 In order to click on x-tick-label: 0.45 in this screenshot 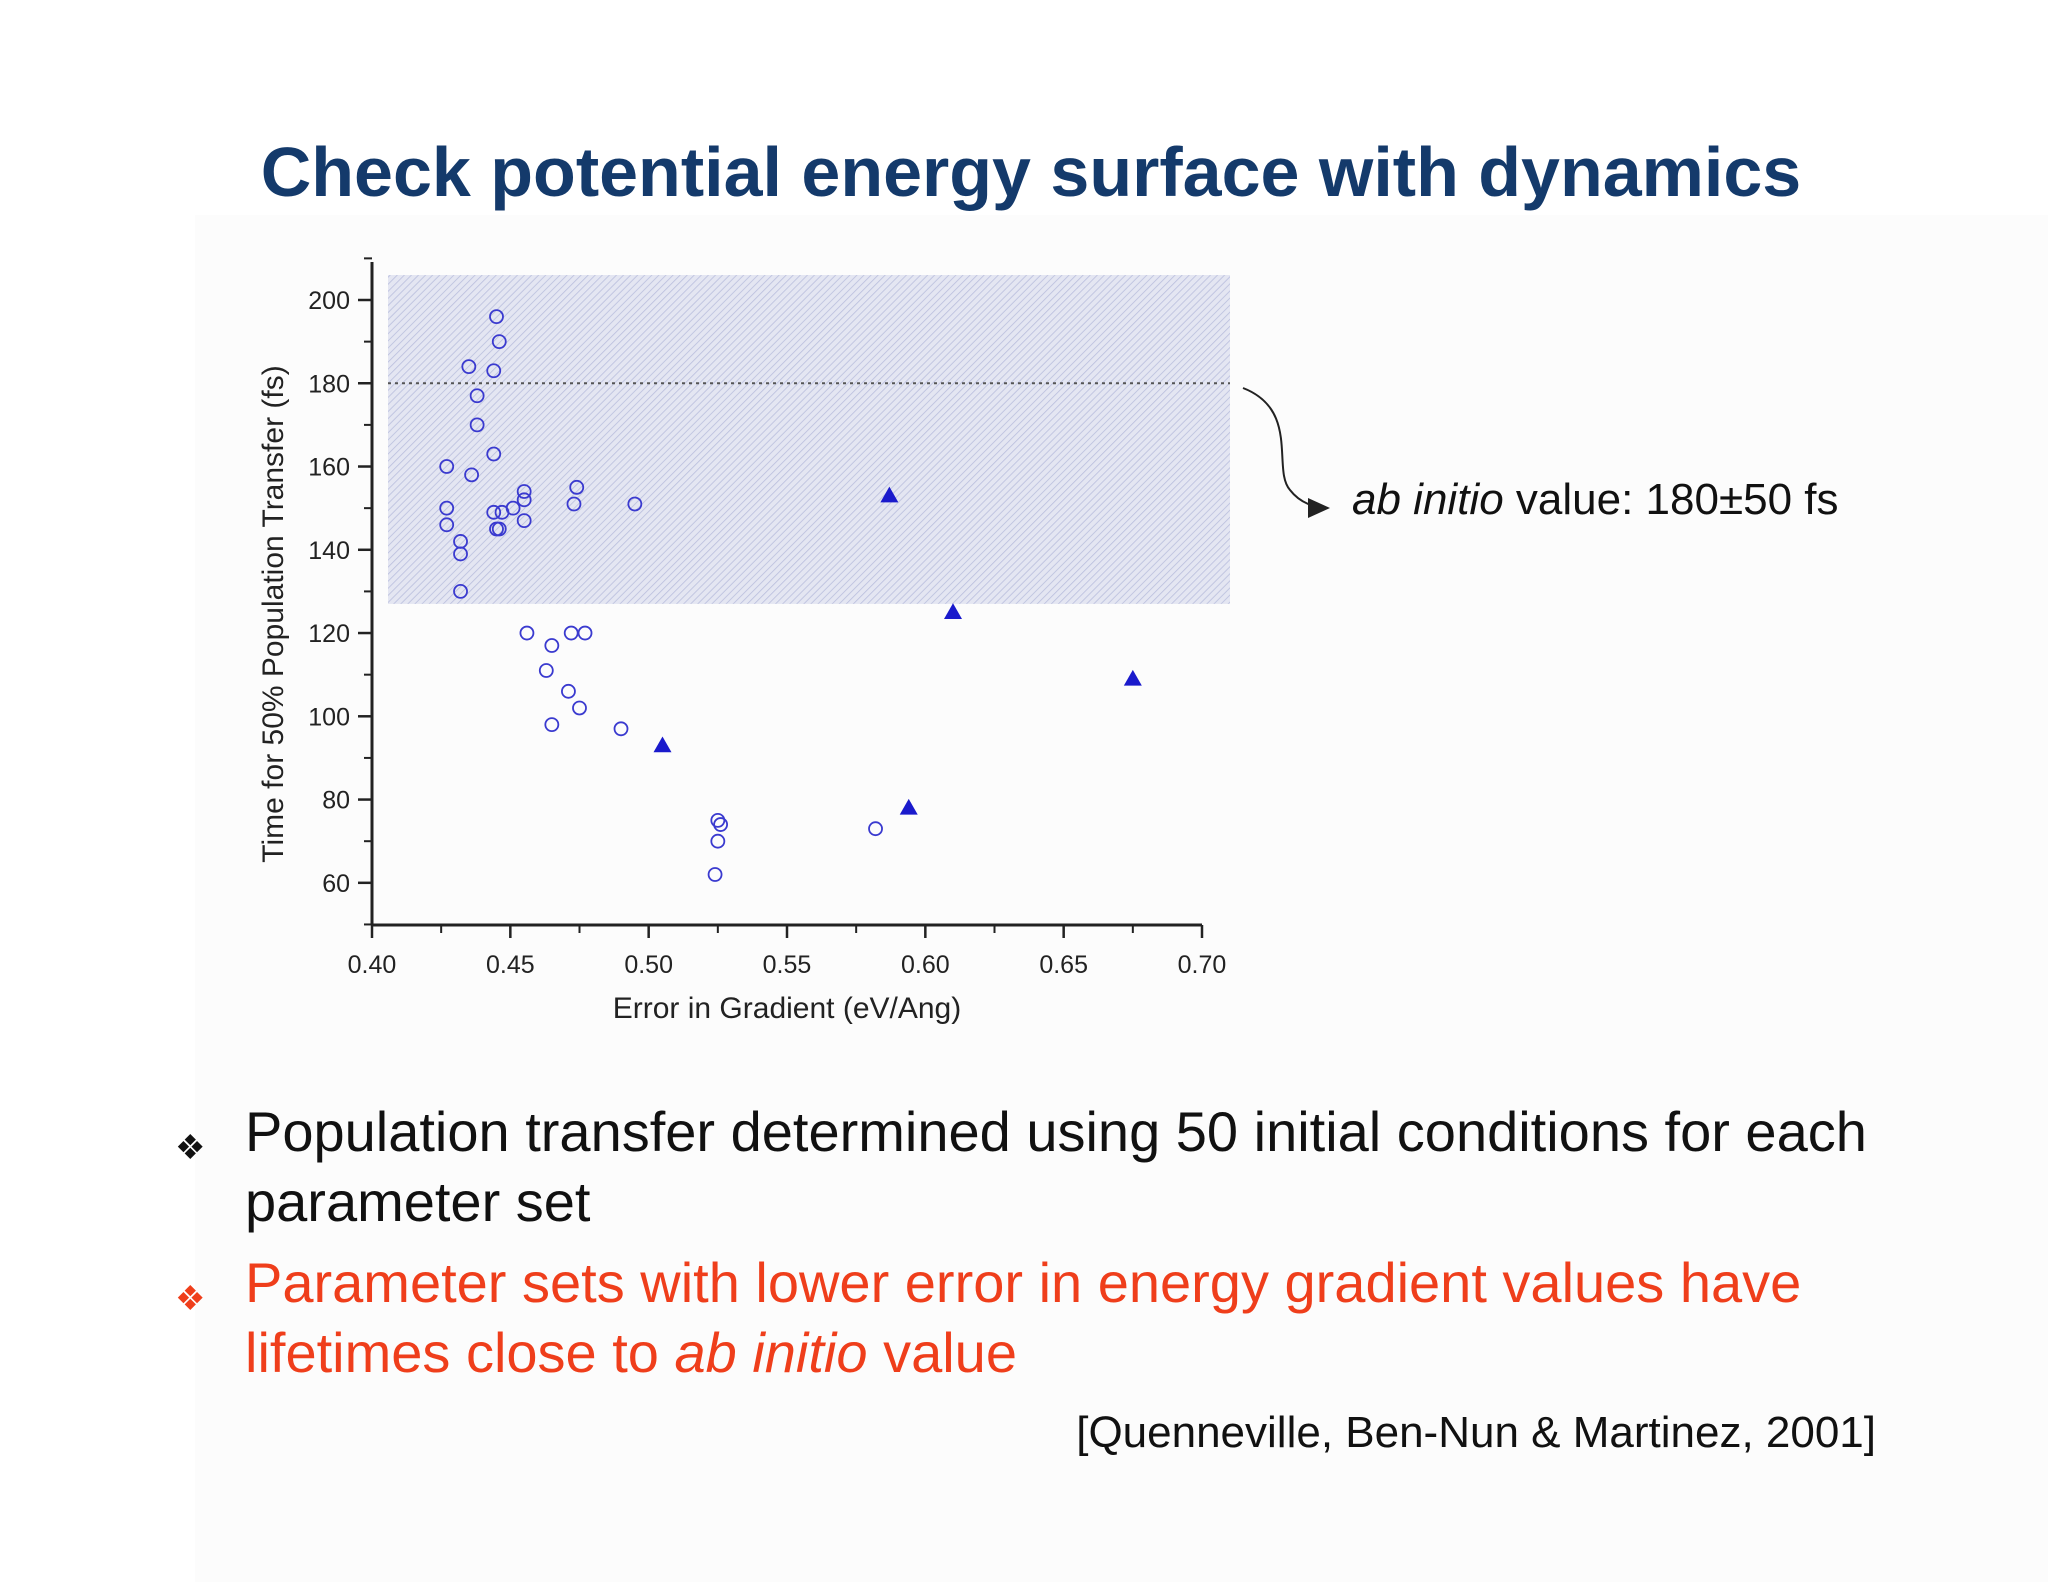, I will do `click(510, 965)`.